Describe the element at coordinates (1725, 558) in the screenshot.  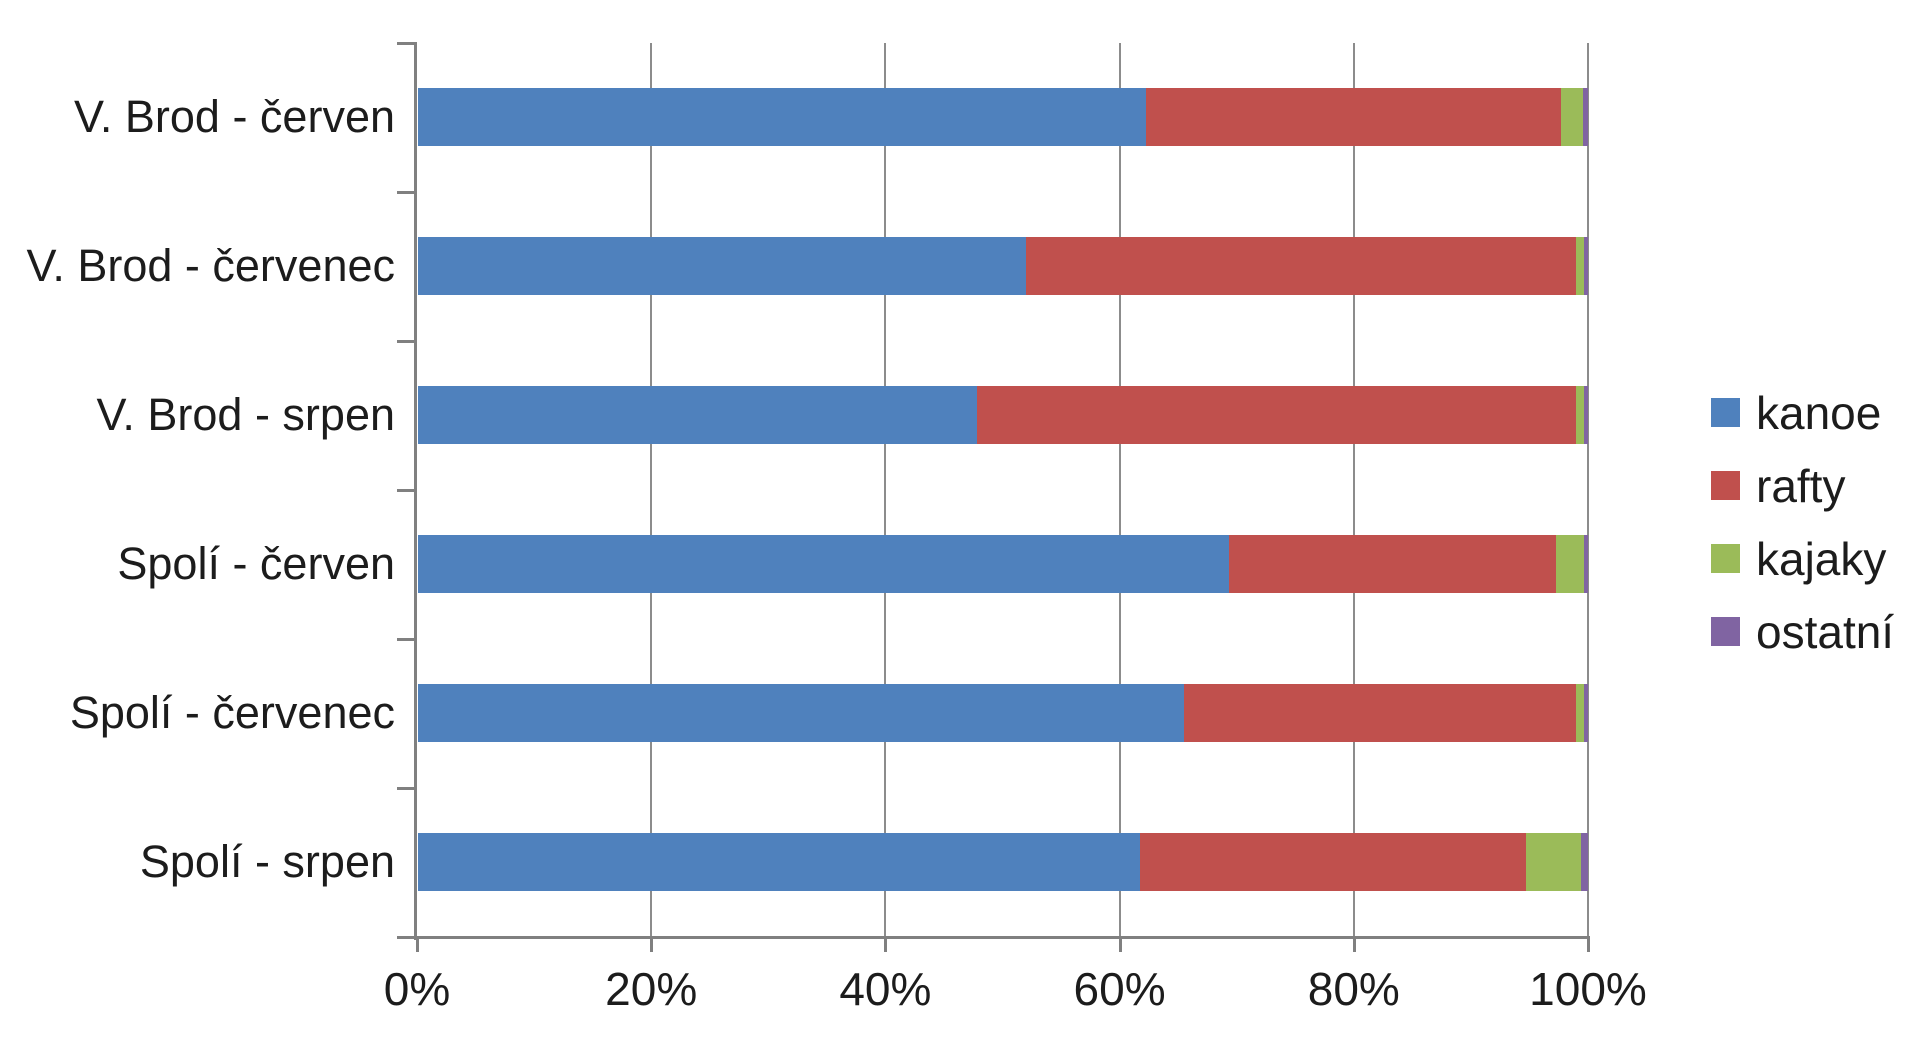
I see `legend-swatch-kajaky` at that location.